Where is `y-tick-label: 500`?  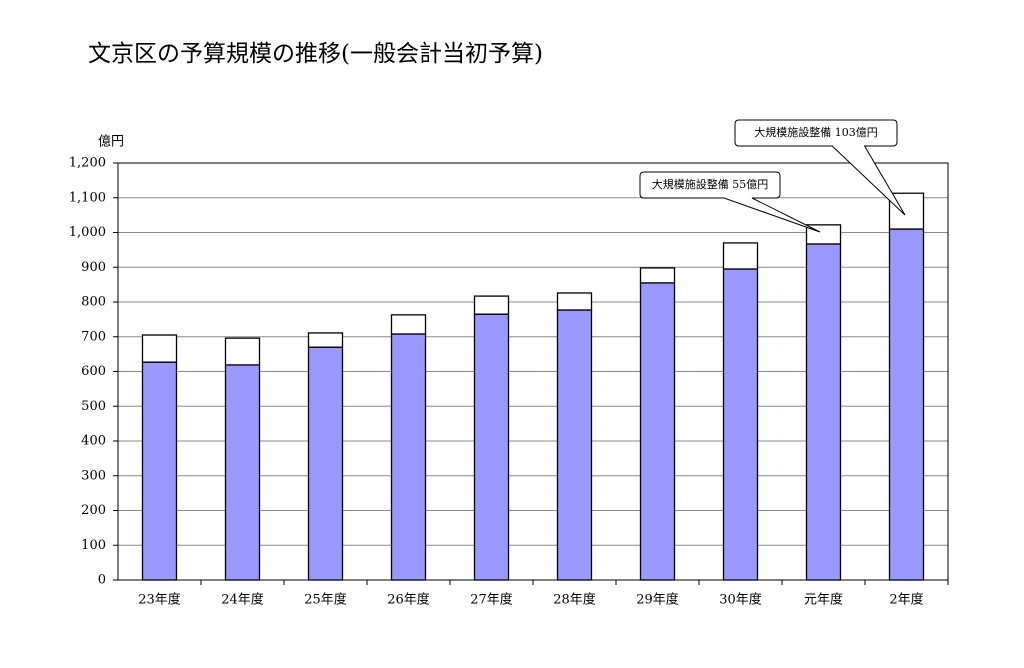 y-tick-label: 500 is located at coordinates (93, 406).